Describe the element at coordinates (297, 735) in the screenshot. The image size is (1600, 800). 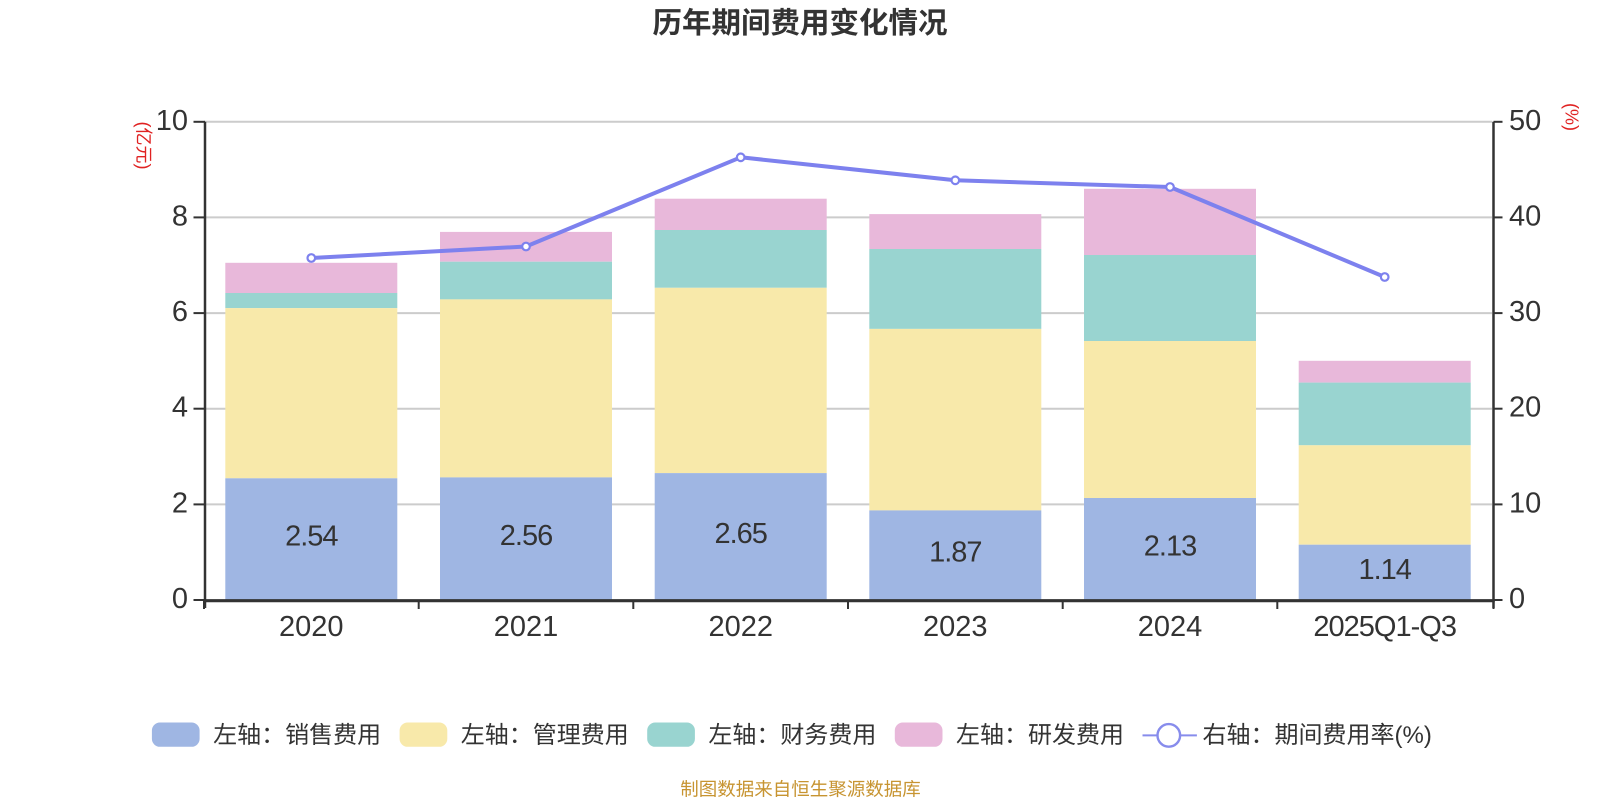
I see `svg-text: 左轴：销售费用` at that location.